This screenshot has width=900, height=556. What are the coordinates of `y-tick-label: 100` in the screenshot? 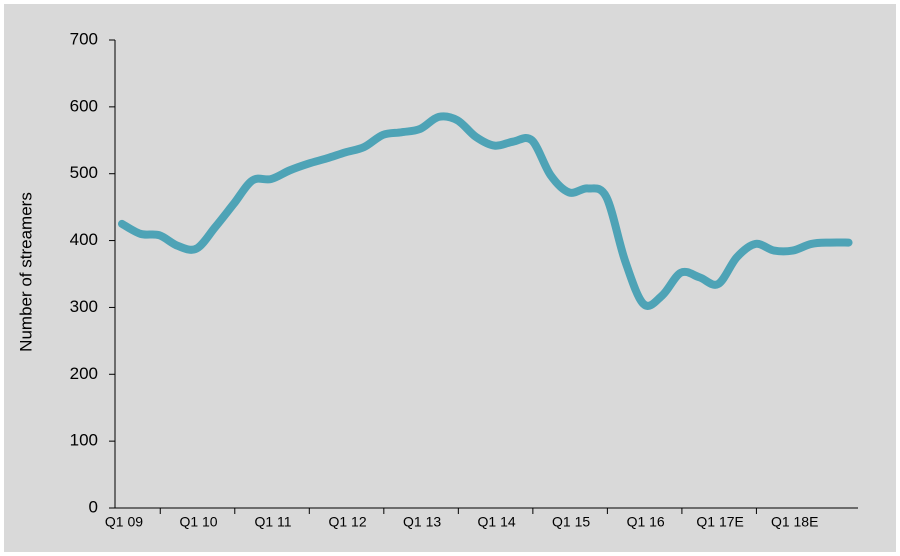 It's located at (84, 440).